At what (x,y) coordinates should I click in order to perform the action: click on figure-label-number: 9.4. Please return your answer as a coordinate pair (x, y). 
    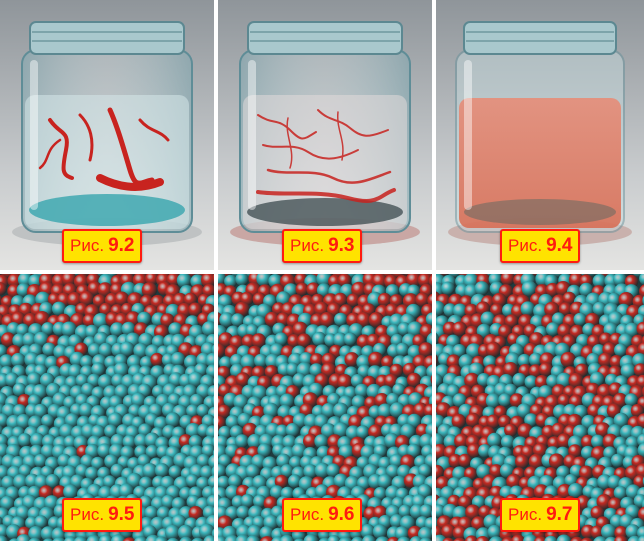
    Looking at the image, I should click on (559, 245).